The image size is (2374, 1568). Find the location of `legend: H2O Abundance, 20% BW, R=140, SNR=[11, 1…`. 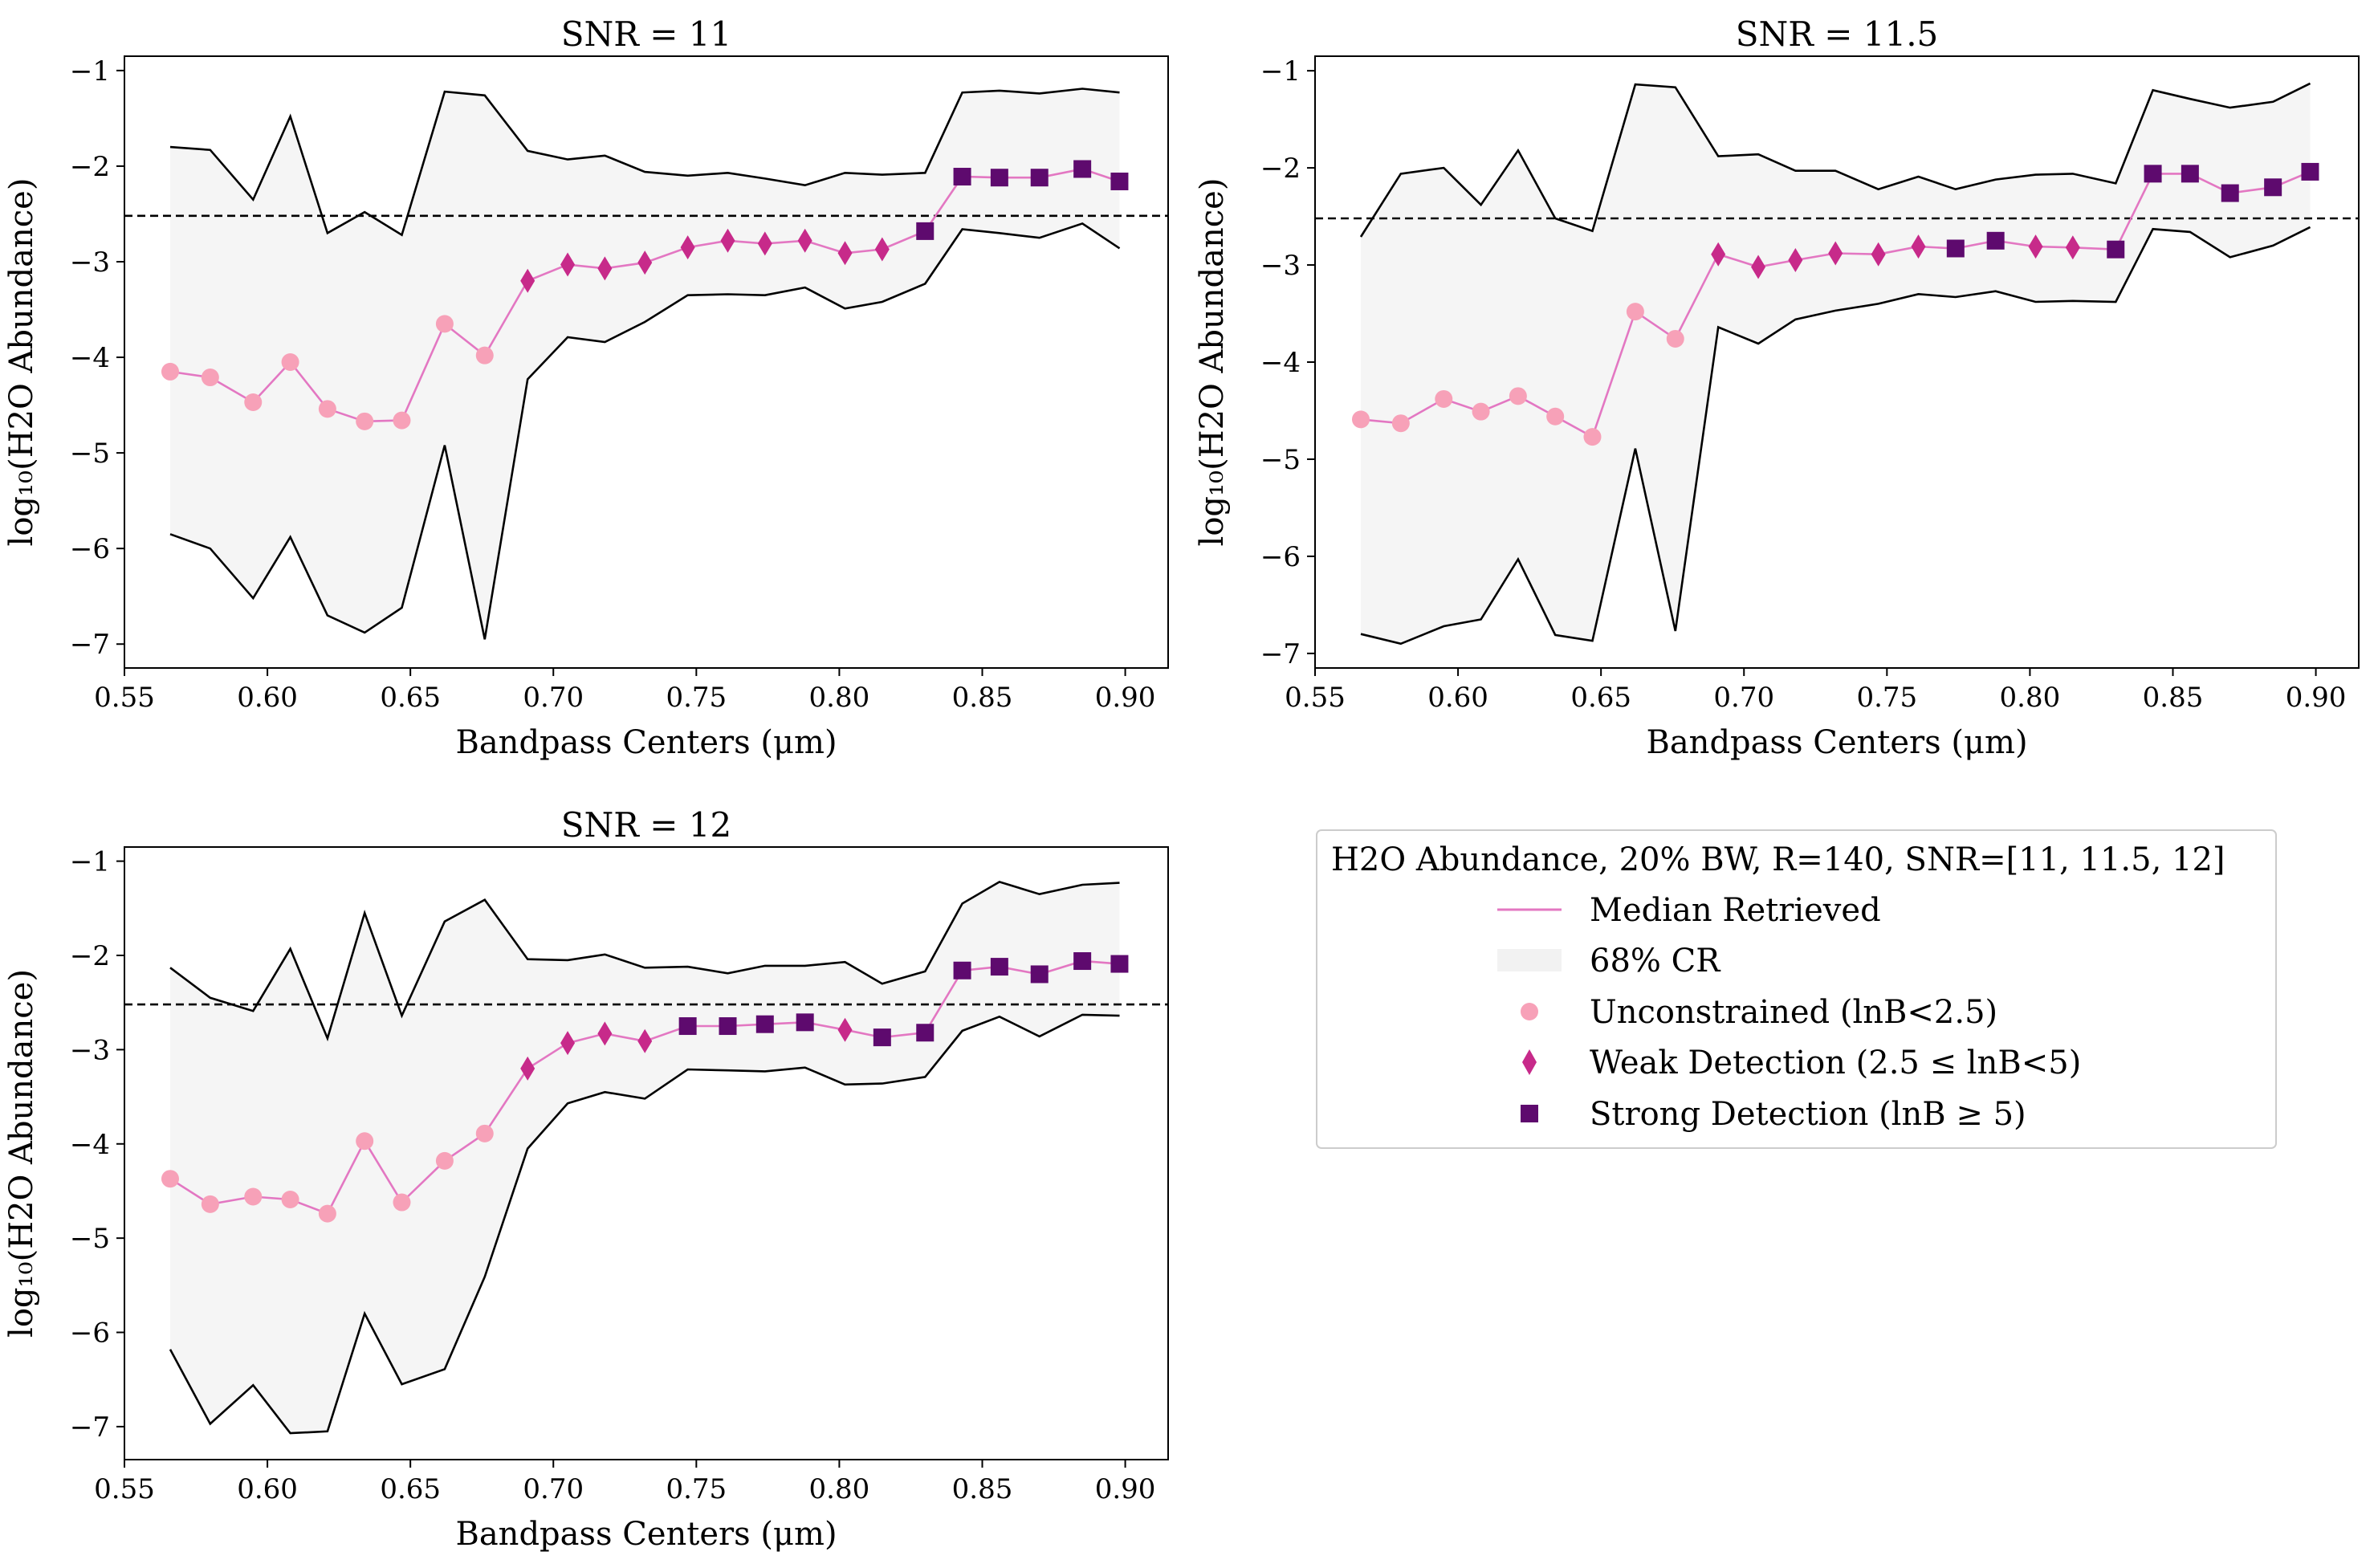

legend: H2O Abundance, 20% BW, R=140, SNR=[11, 1… is located at coordinates (1796, 989).